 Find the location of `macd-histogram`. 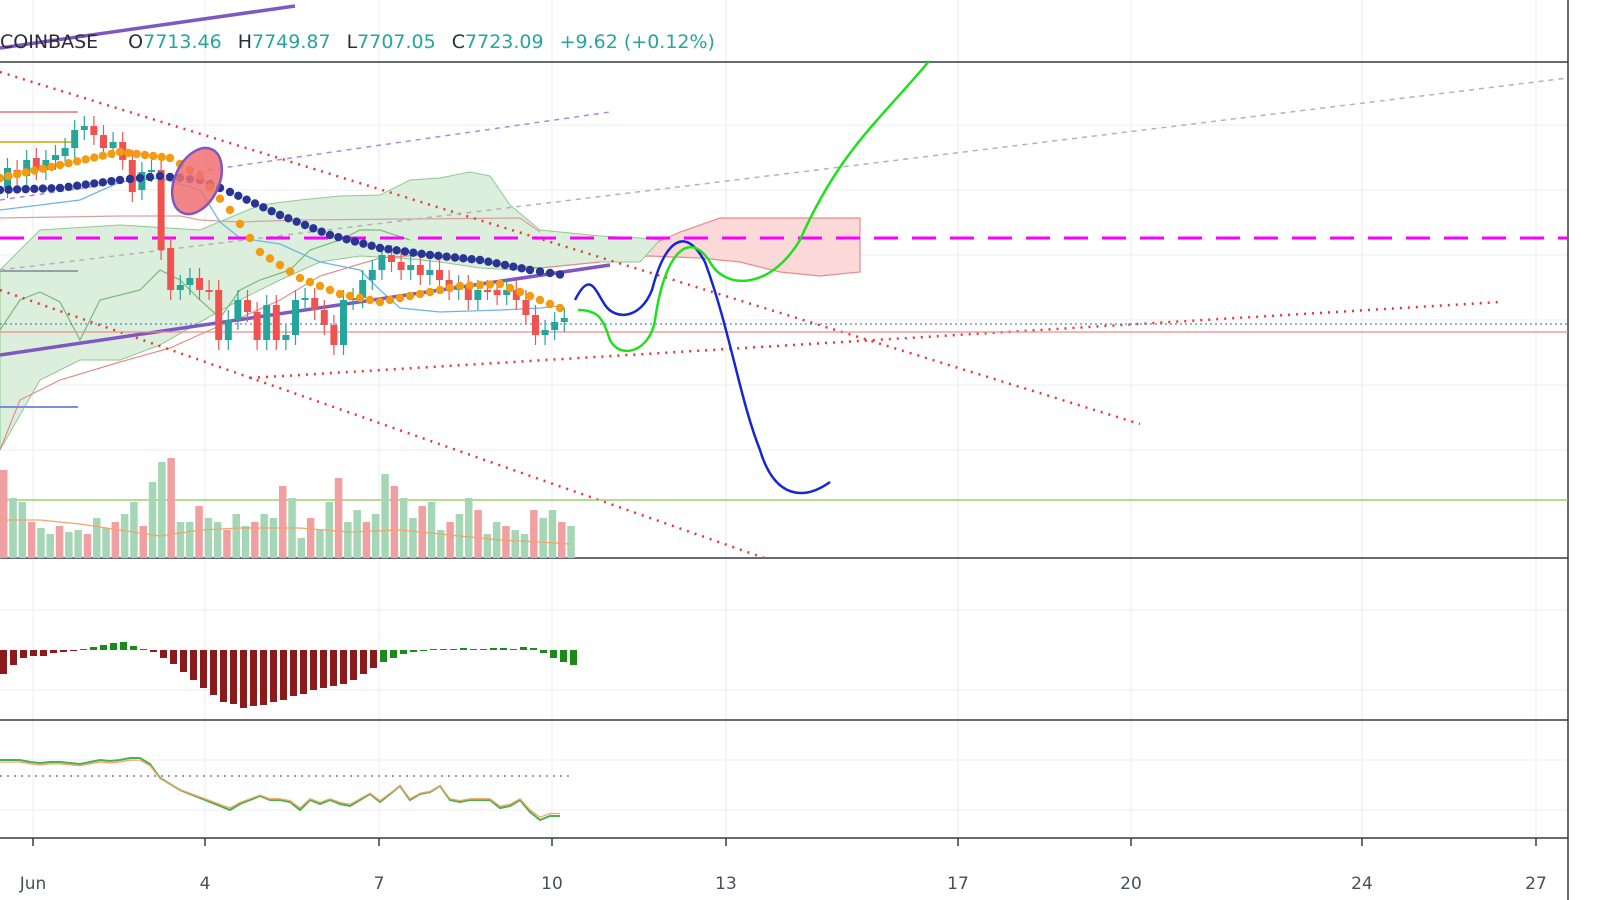

macd-histogram is located at coordinates (288, 675).